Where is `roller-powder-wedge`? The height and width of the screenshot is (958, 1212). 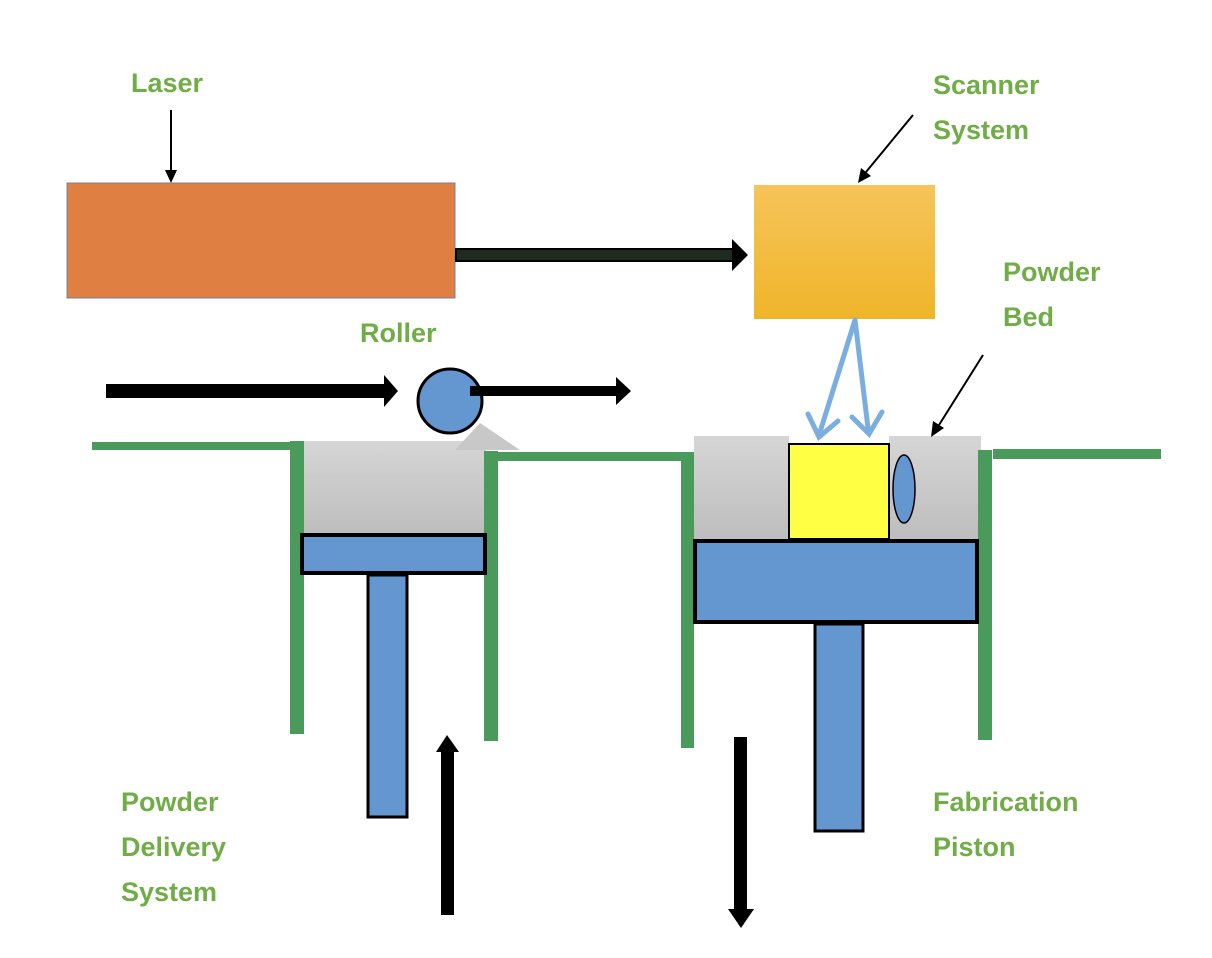 roller-powder-wedge is located at coordinates (487, 436).